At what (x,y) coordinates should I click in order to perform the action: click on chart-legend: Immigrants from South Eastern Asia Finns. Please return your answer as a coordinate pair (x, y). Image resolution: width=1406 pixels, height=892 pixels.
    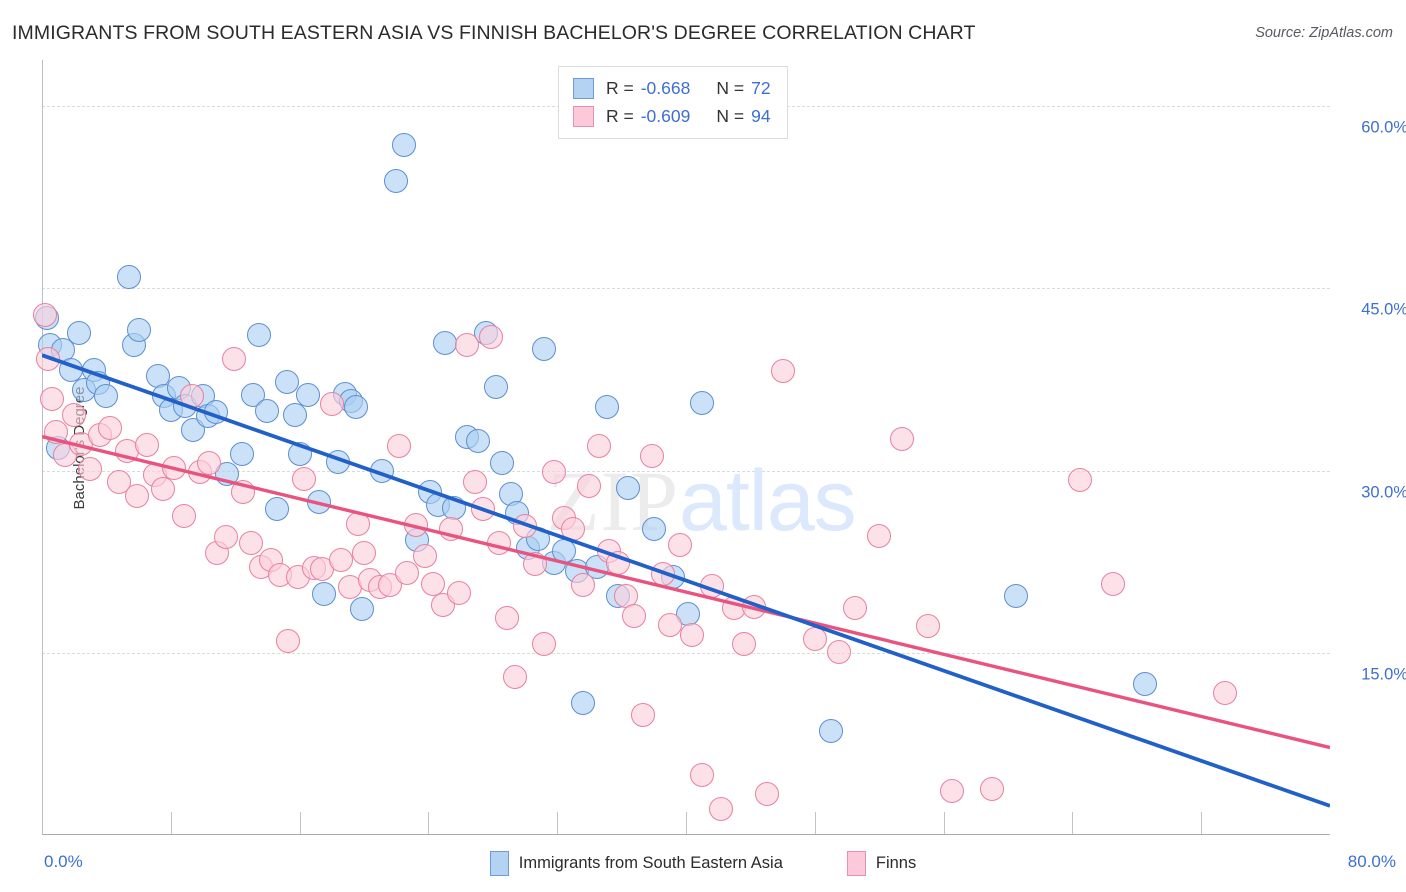
    Looking at the image, I should click on (703, 863).